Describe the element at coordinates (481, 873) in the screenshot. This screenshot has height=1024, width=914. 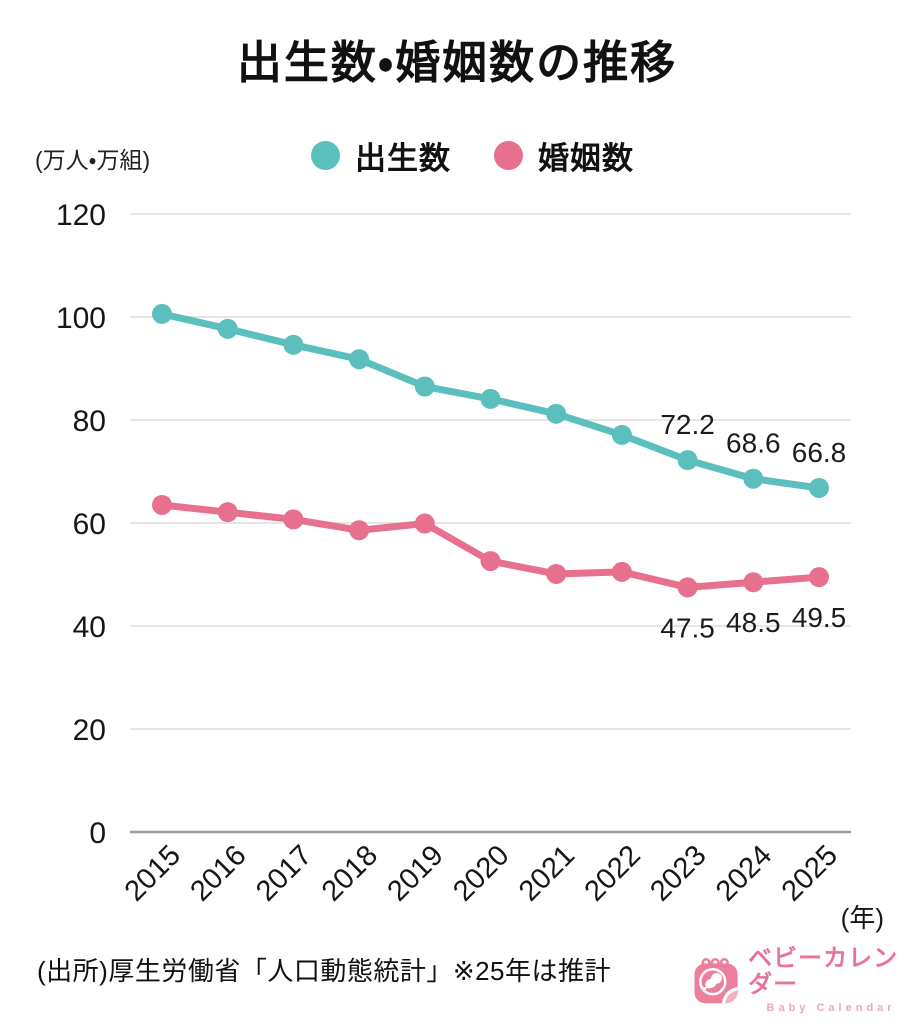
I see `x-tick-label: 2020` at that location.